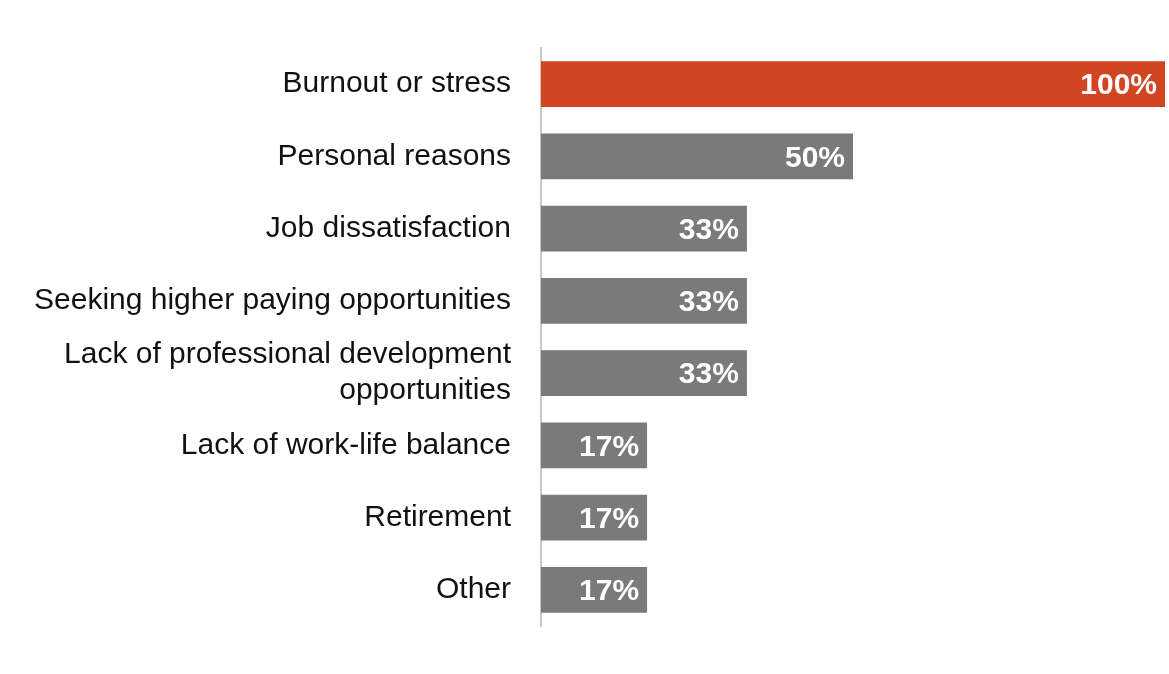  What do you see at coordinates (272, 299) in the screenshot?
I see `y-tick-label: Seeking higher paying opportunities` at bounding box center [272, 299].